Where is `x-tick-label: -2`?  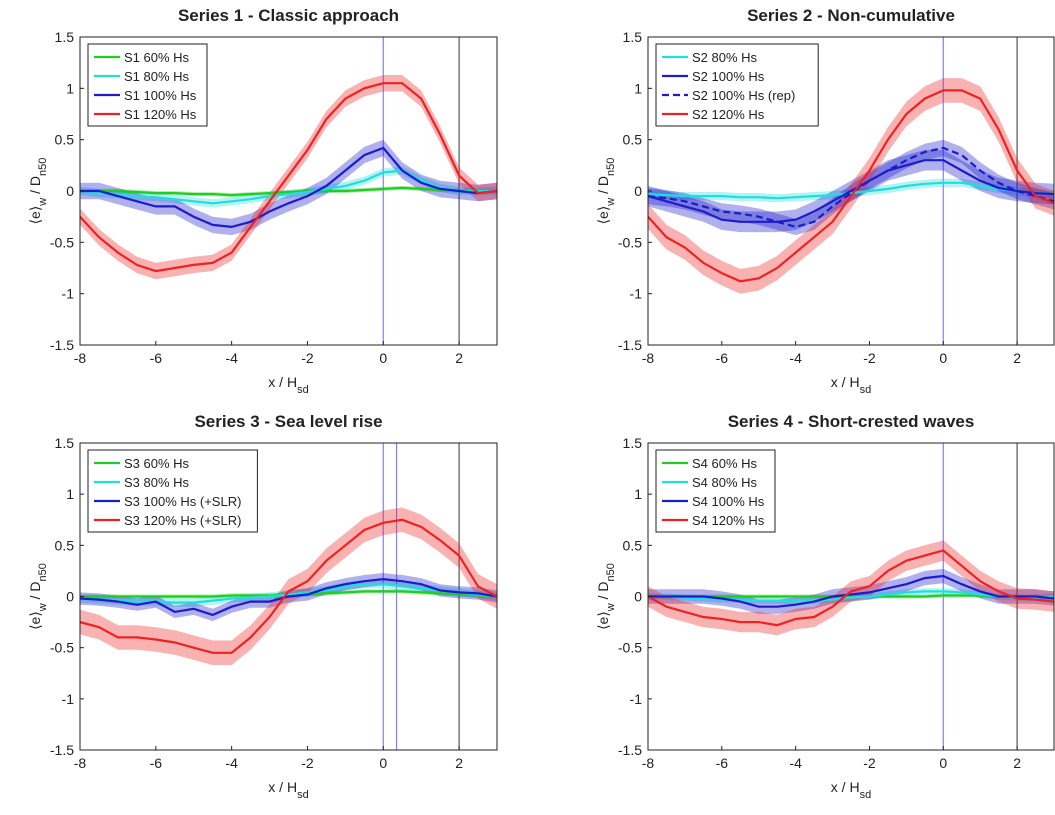 x-tick-label: -2 is located at coordinates (307, 358).